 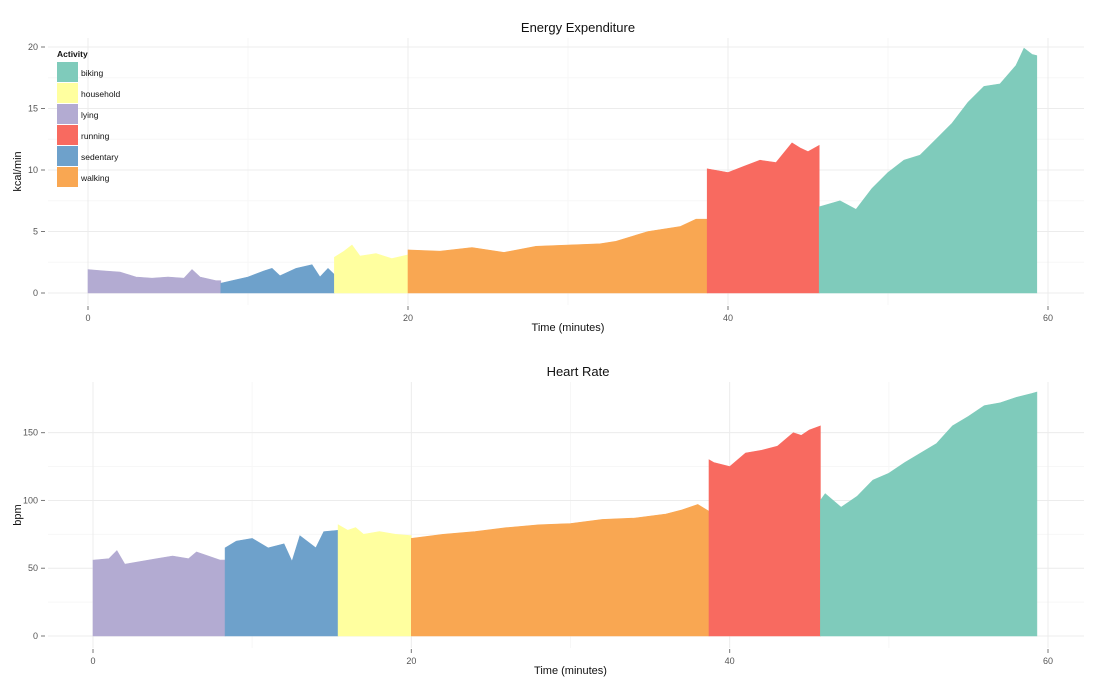 I want to click on legend-item-household: household, so click(x=89, y=93).